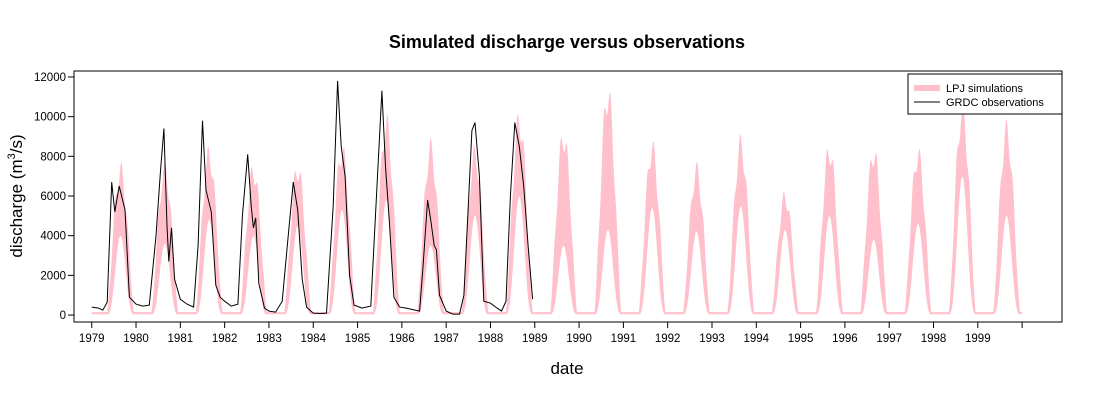 The width and height of the screenshot is (1100, 412). Describe the element at coordinates (358, 339) in the screenshot. I see `x-tick-label: 1985` at that location.